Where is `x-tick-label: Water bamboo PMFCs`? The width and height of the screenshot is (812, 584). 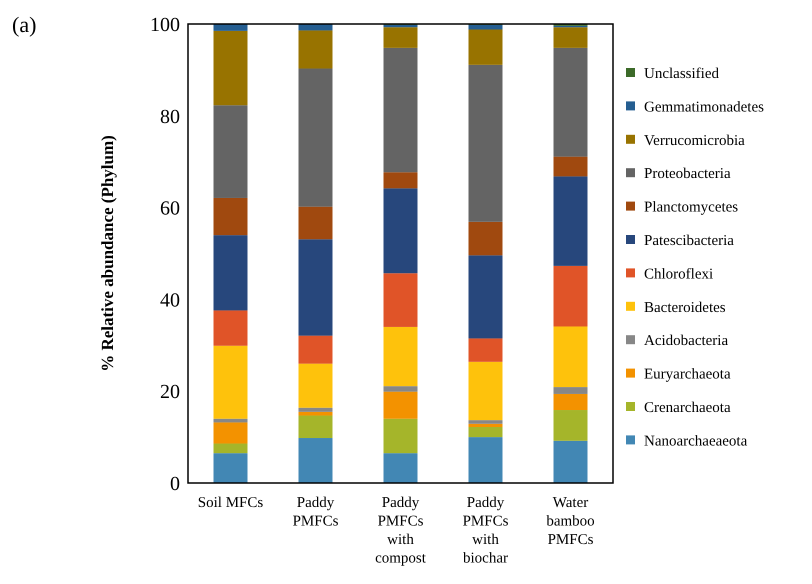
x-tick-label: Water bamboo PMFCs is located at coordinates (570, 521).